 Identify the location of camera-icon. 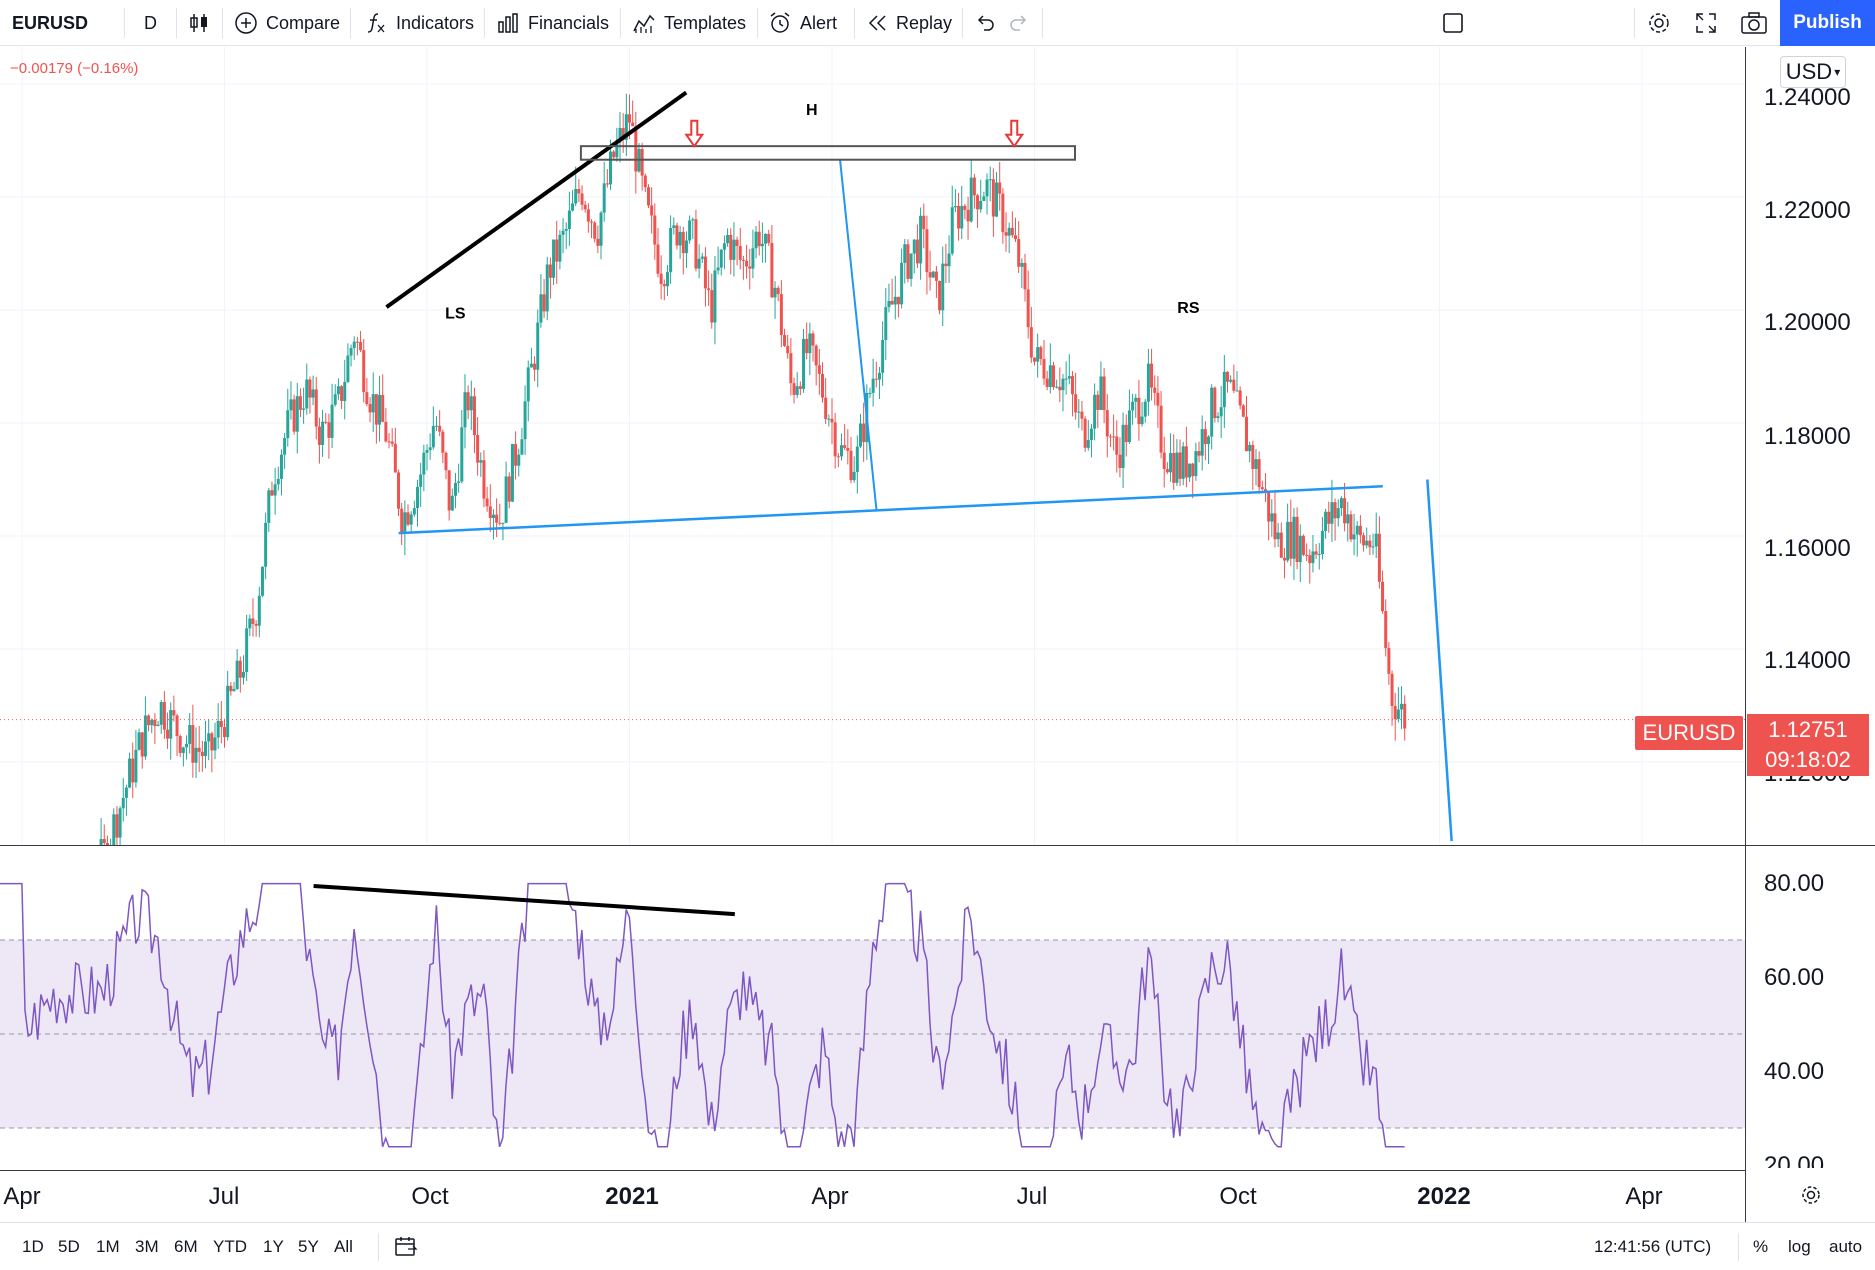
(1754, 23).